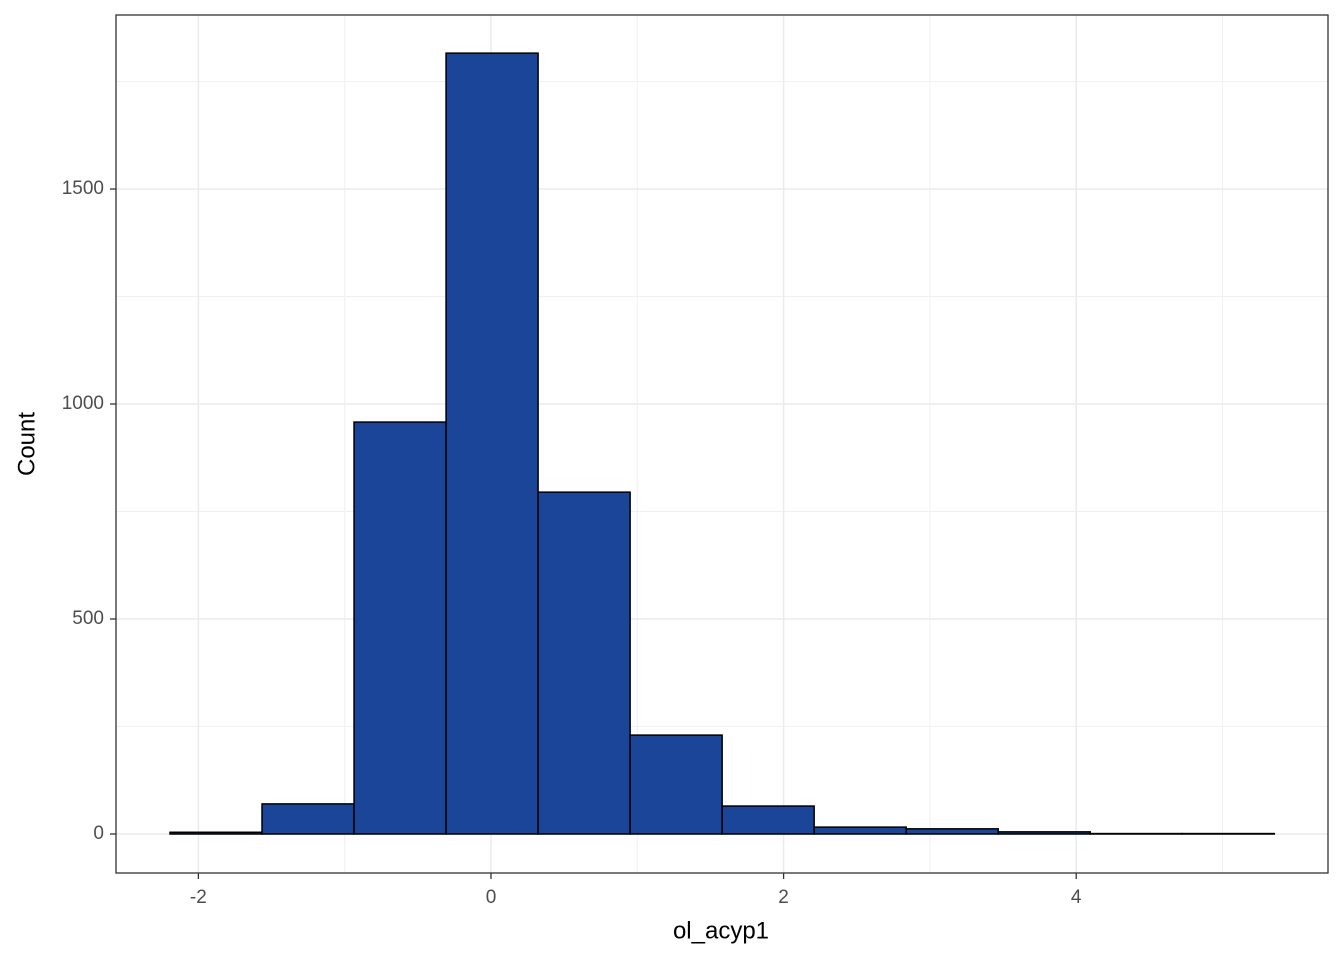 The width and height of the screenshot is (1344, 960). I want to click on y-tick-label: 1000, so click(83, 403).